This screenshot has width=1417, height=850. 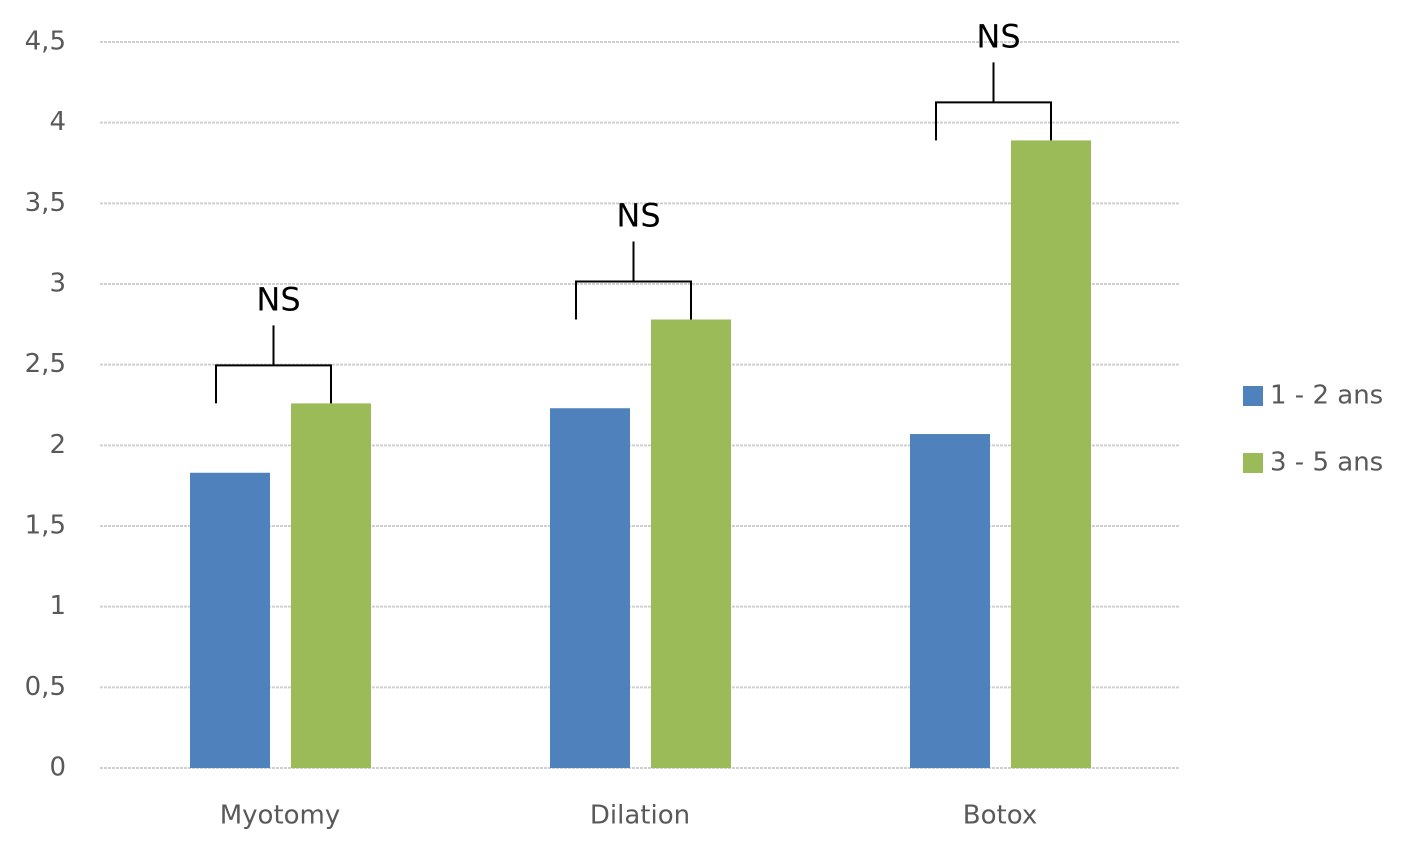 What do you see at coordinates (45, 687) in the screenshot?
I see `y-tick-label: 0,5` at bounding box center [45, 687].